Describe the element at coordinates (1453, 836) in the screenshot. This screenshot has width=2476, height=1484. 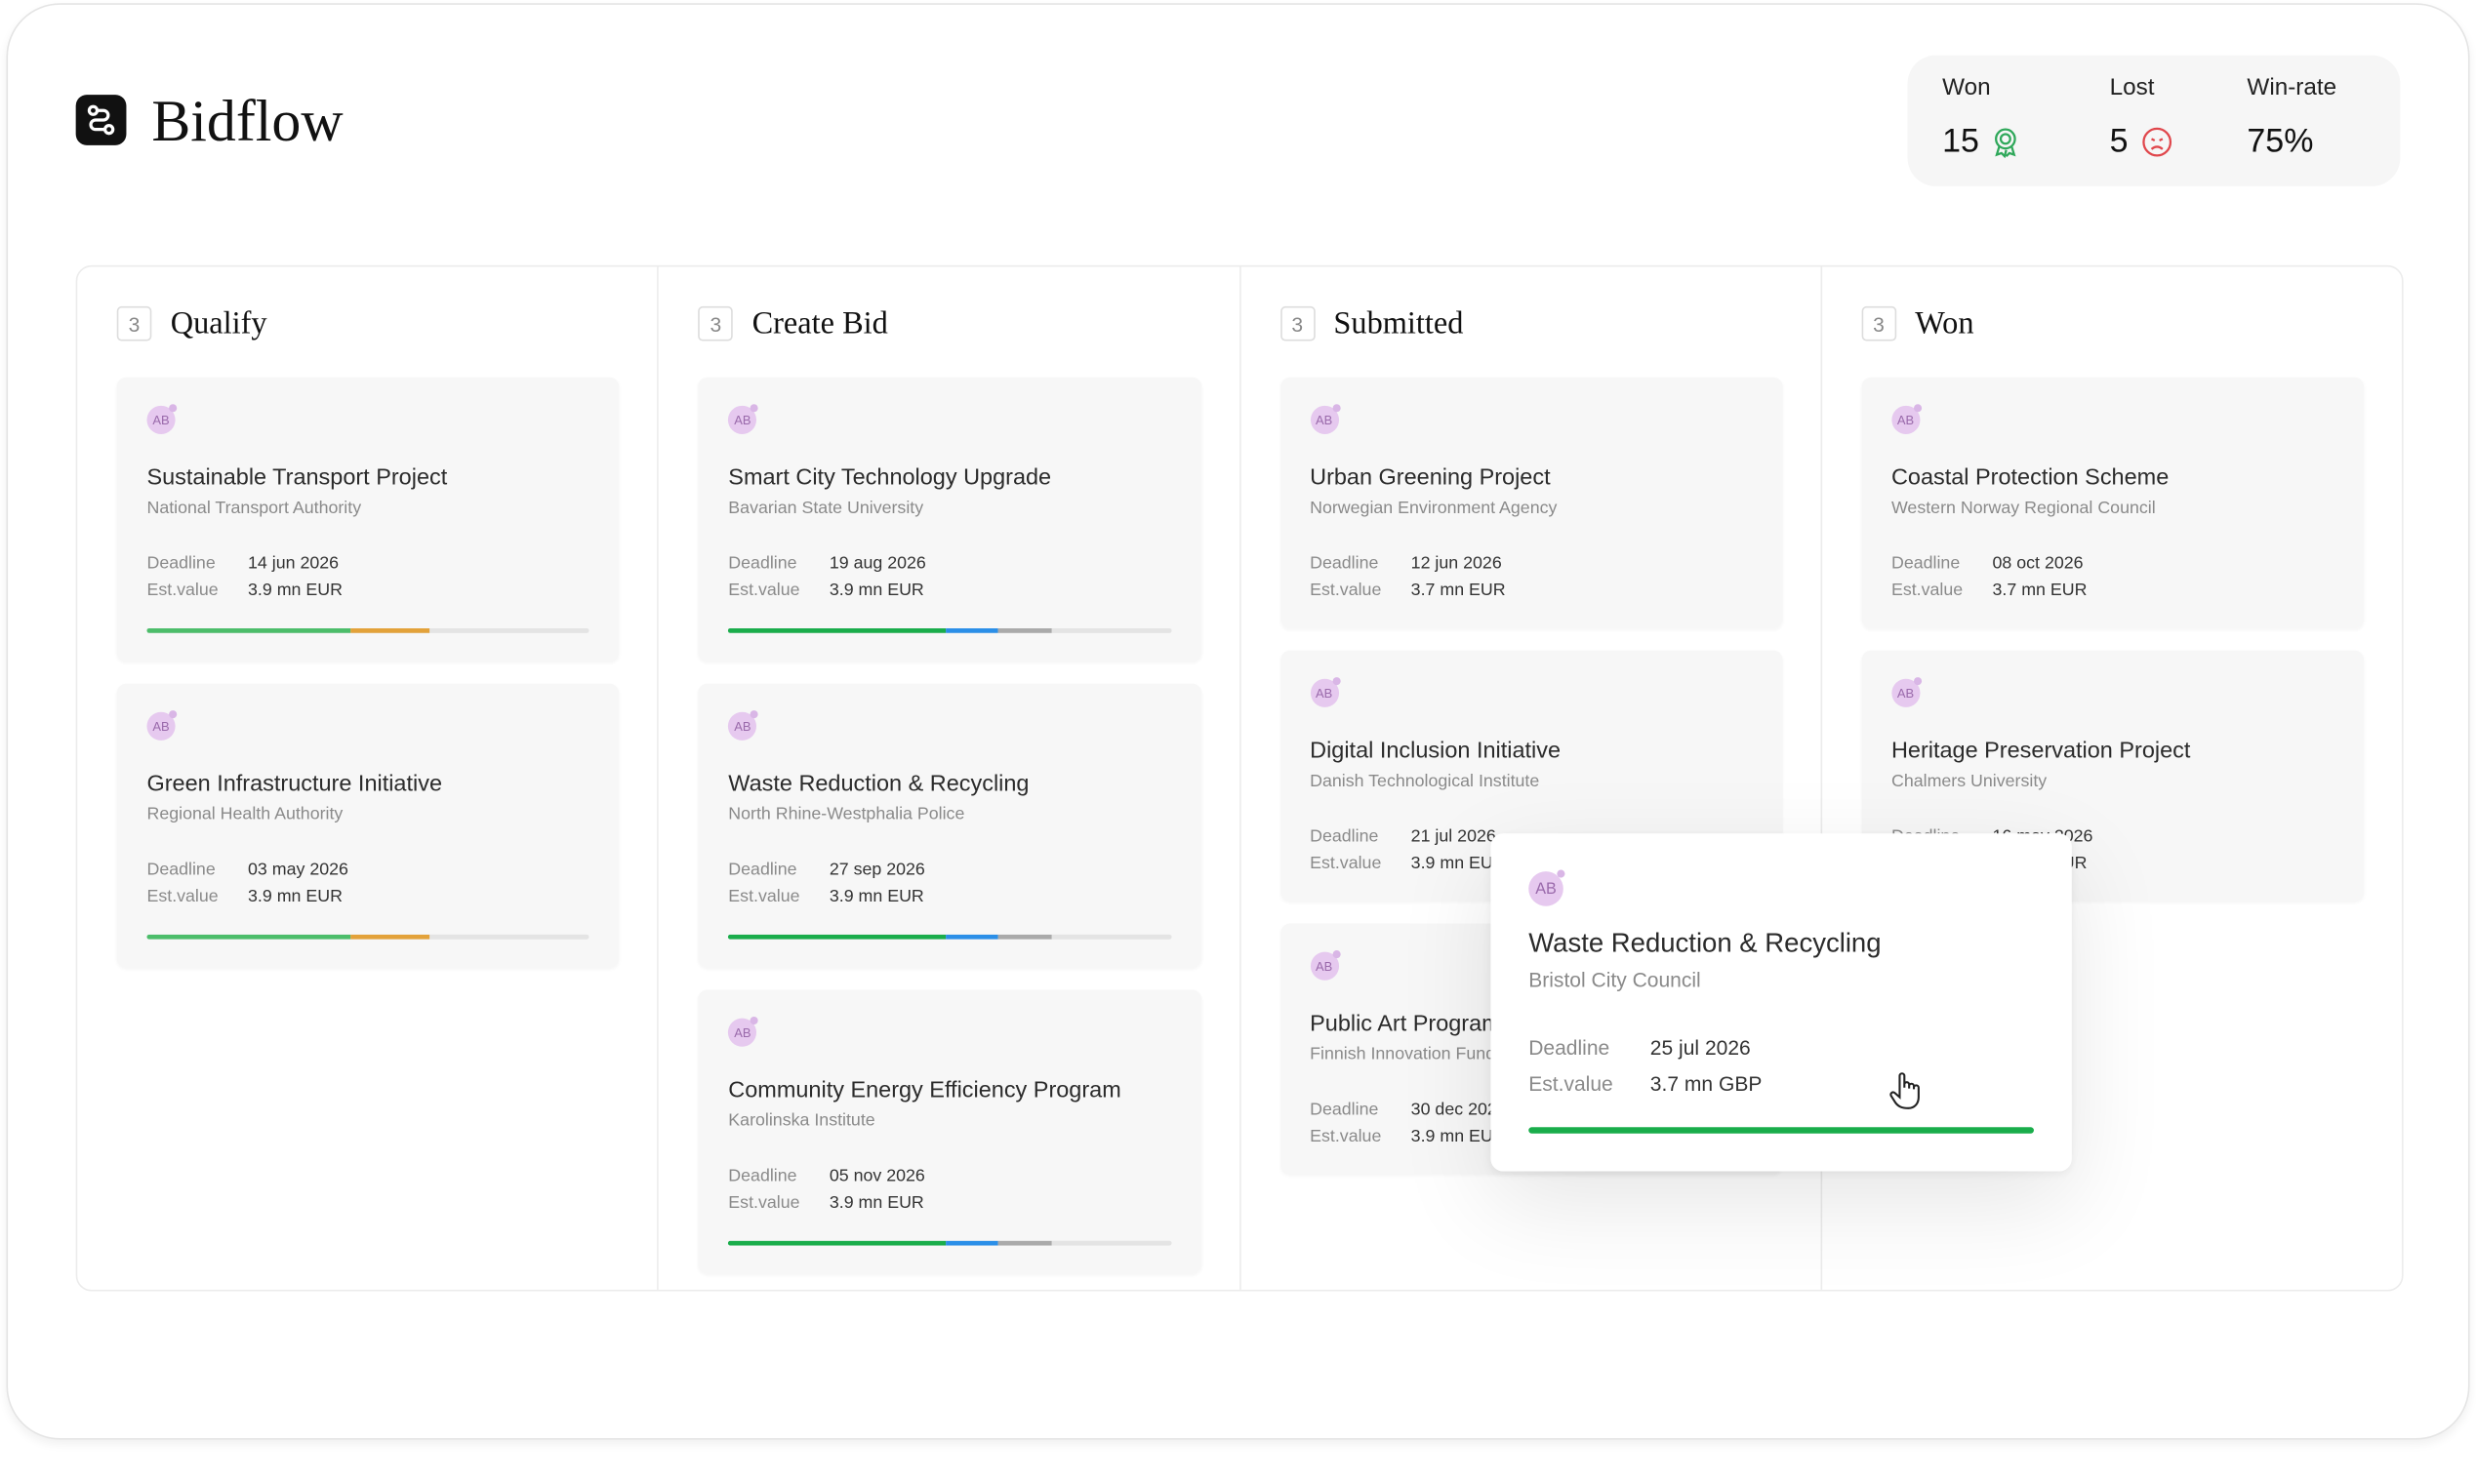
I see `meta-value: 21 jul 2026` at that location.